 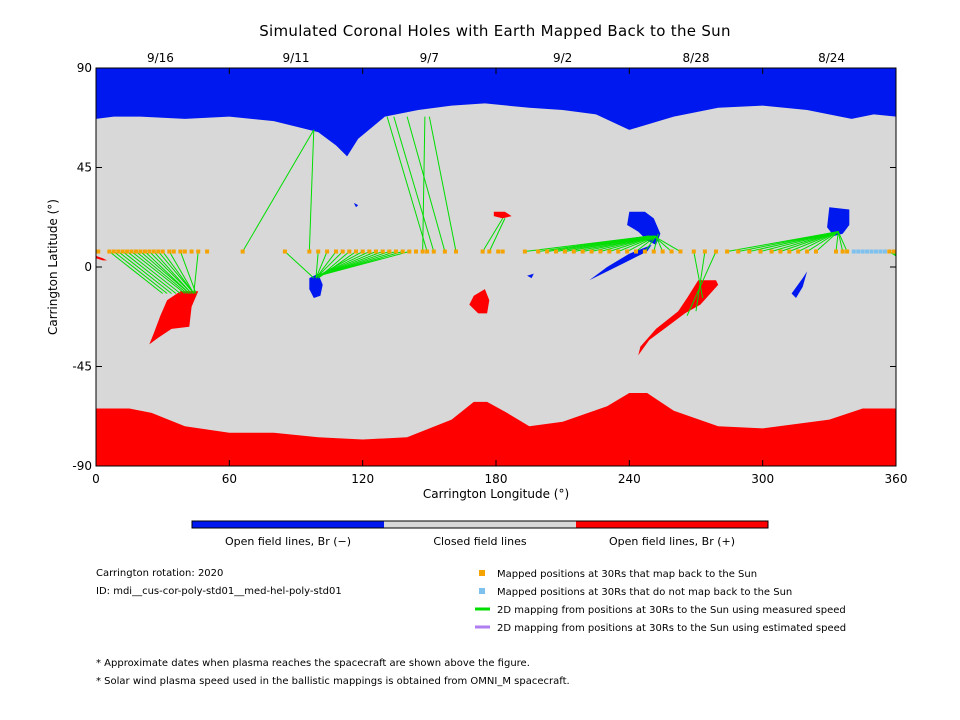 I want to click on x-tick-label: 240, so click(x=629, y=479).